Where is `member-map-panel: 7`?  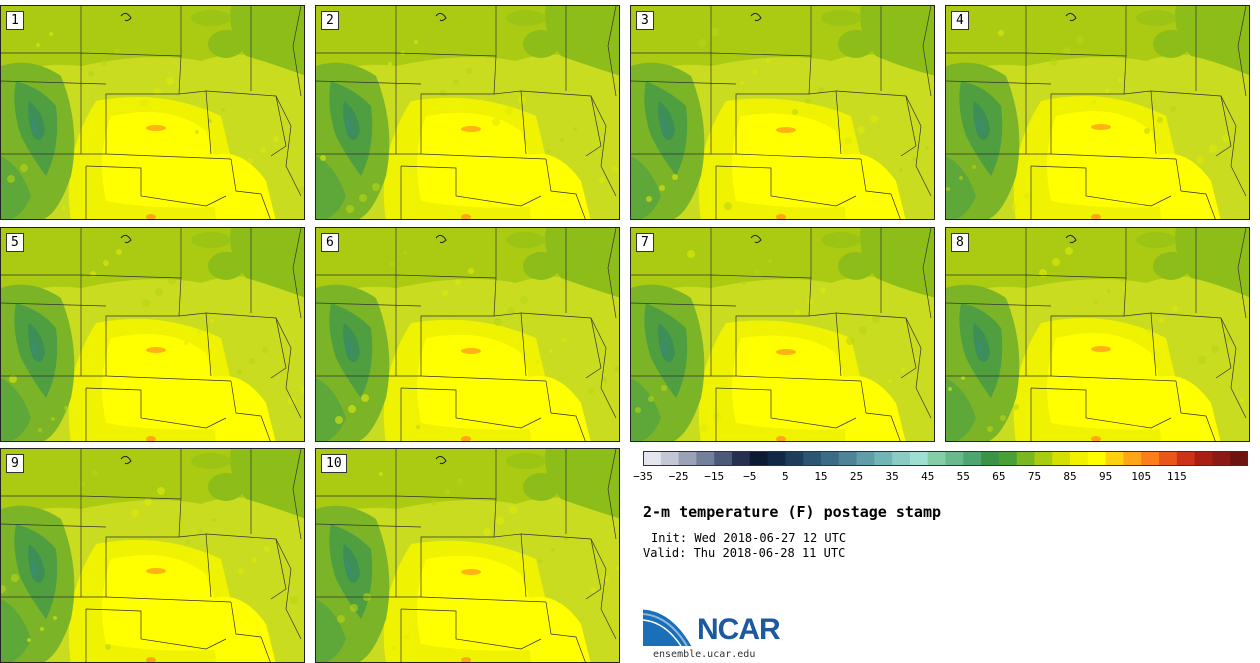 member-map-panel: 7 is located at coordinates (782, 334).